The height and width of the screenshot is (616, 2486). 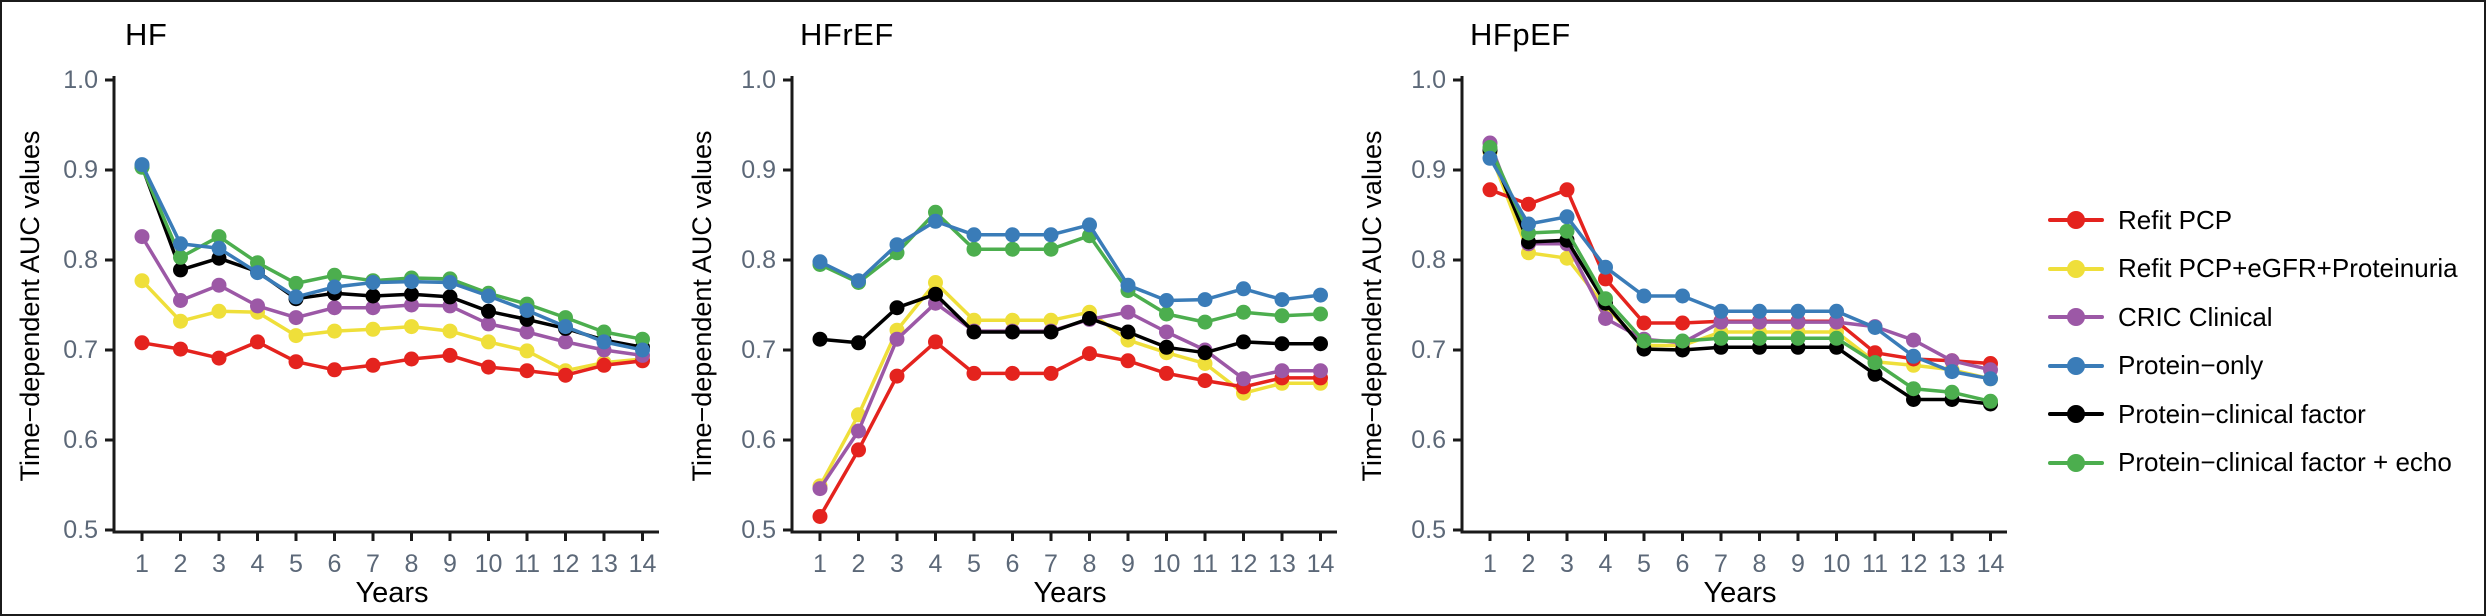 What do you see at coordinates (2076, 220) in the screenshot?
I see `legend-marker-red-icon` at bounding box center [2076, 220].